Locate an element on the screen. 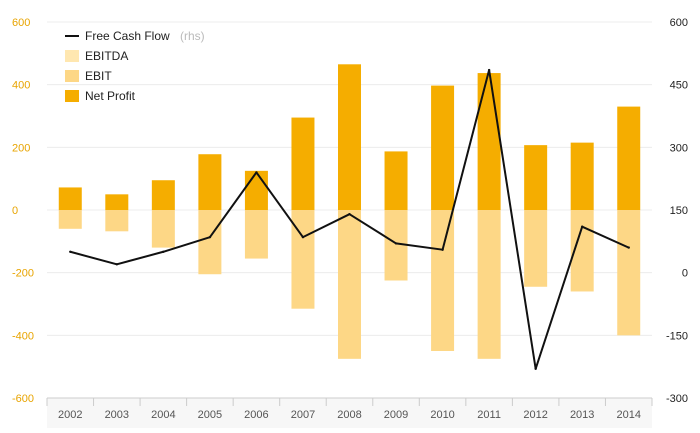 The image size is (700, 433). x-tick-label: 2011 is located at coordinates (489, 415).